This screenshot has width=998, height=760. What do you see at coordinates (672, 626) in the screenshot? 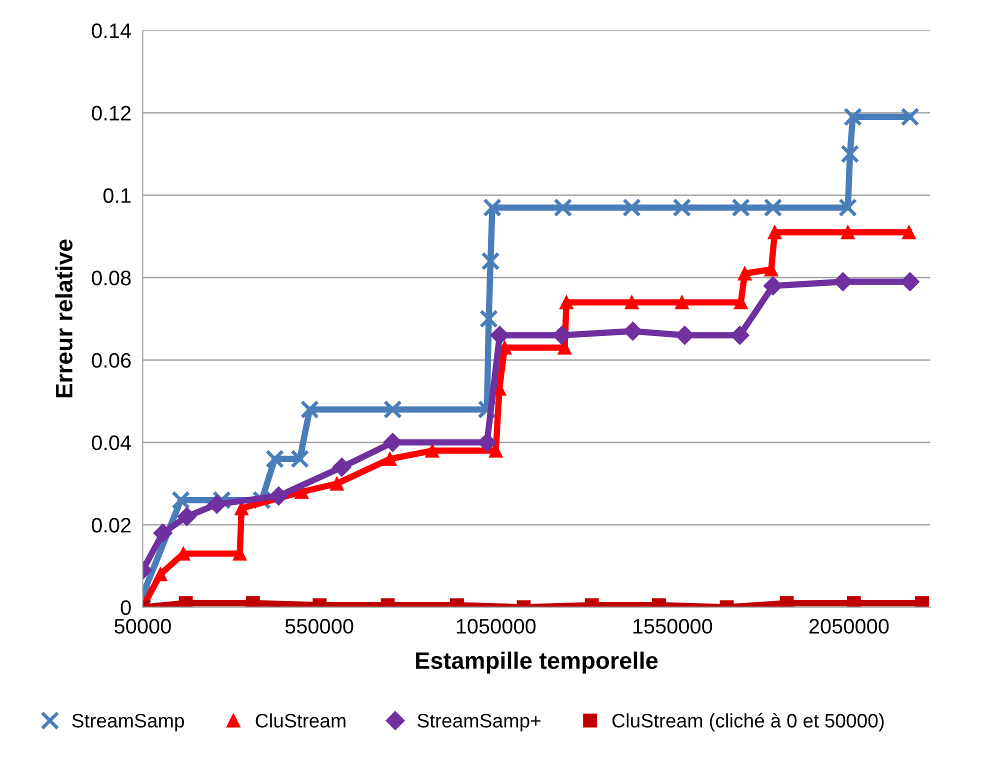
I see `x-tick-label: 1550000` at bounding box center [672, 626].